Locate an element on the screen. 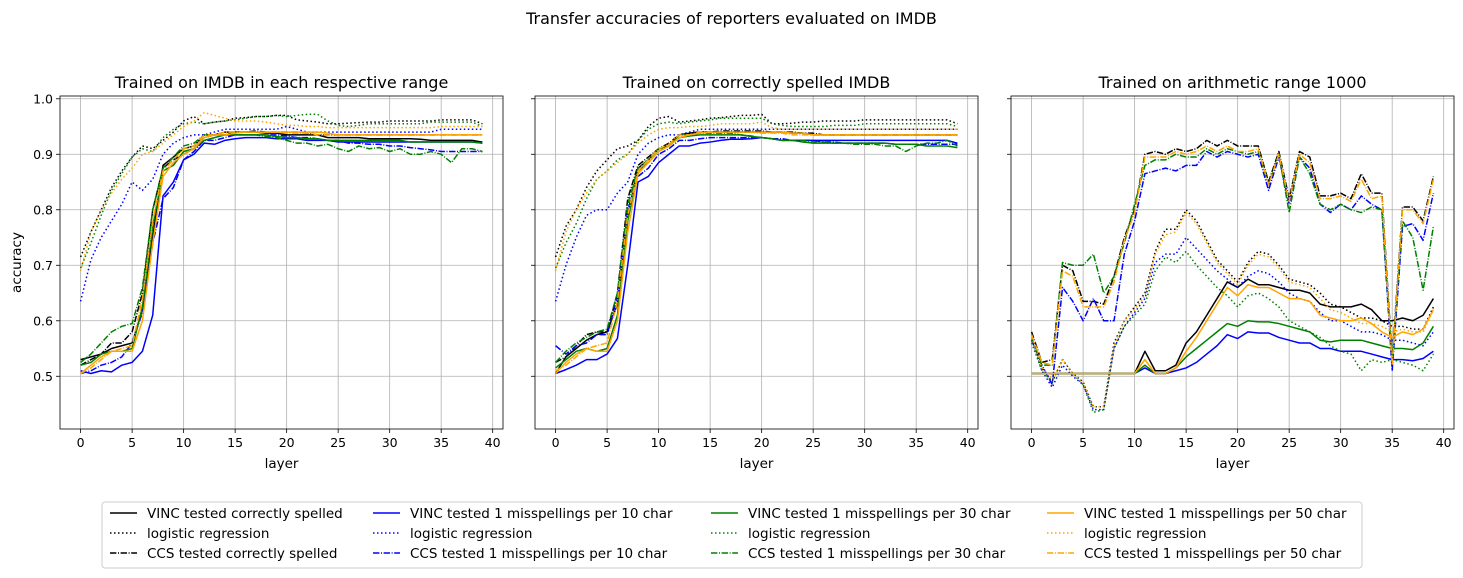 The width and height of the screenshot is (1463, 578). legend-entry: CCS tested 1 misspellings per 50 char is located at coordinates (1194, 554).